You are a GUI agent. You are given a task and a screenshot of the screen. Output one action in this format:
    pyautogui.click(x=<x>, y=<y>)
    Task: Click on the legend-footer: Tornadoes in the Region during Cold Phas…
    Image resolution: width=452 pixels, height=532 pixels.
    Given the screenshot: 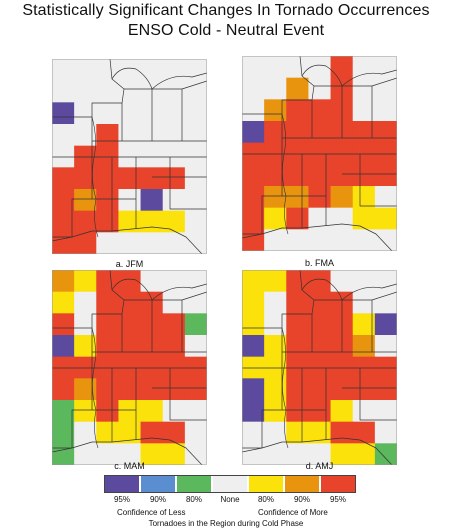 What is the action you would take?
    pyautogui.click(x=226, y=523)
    